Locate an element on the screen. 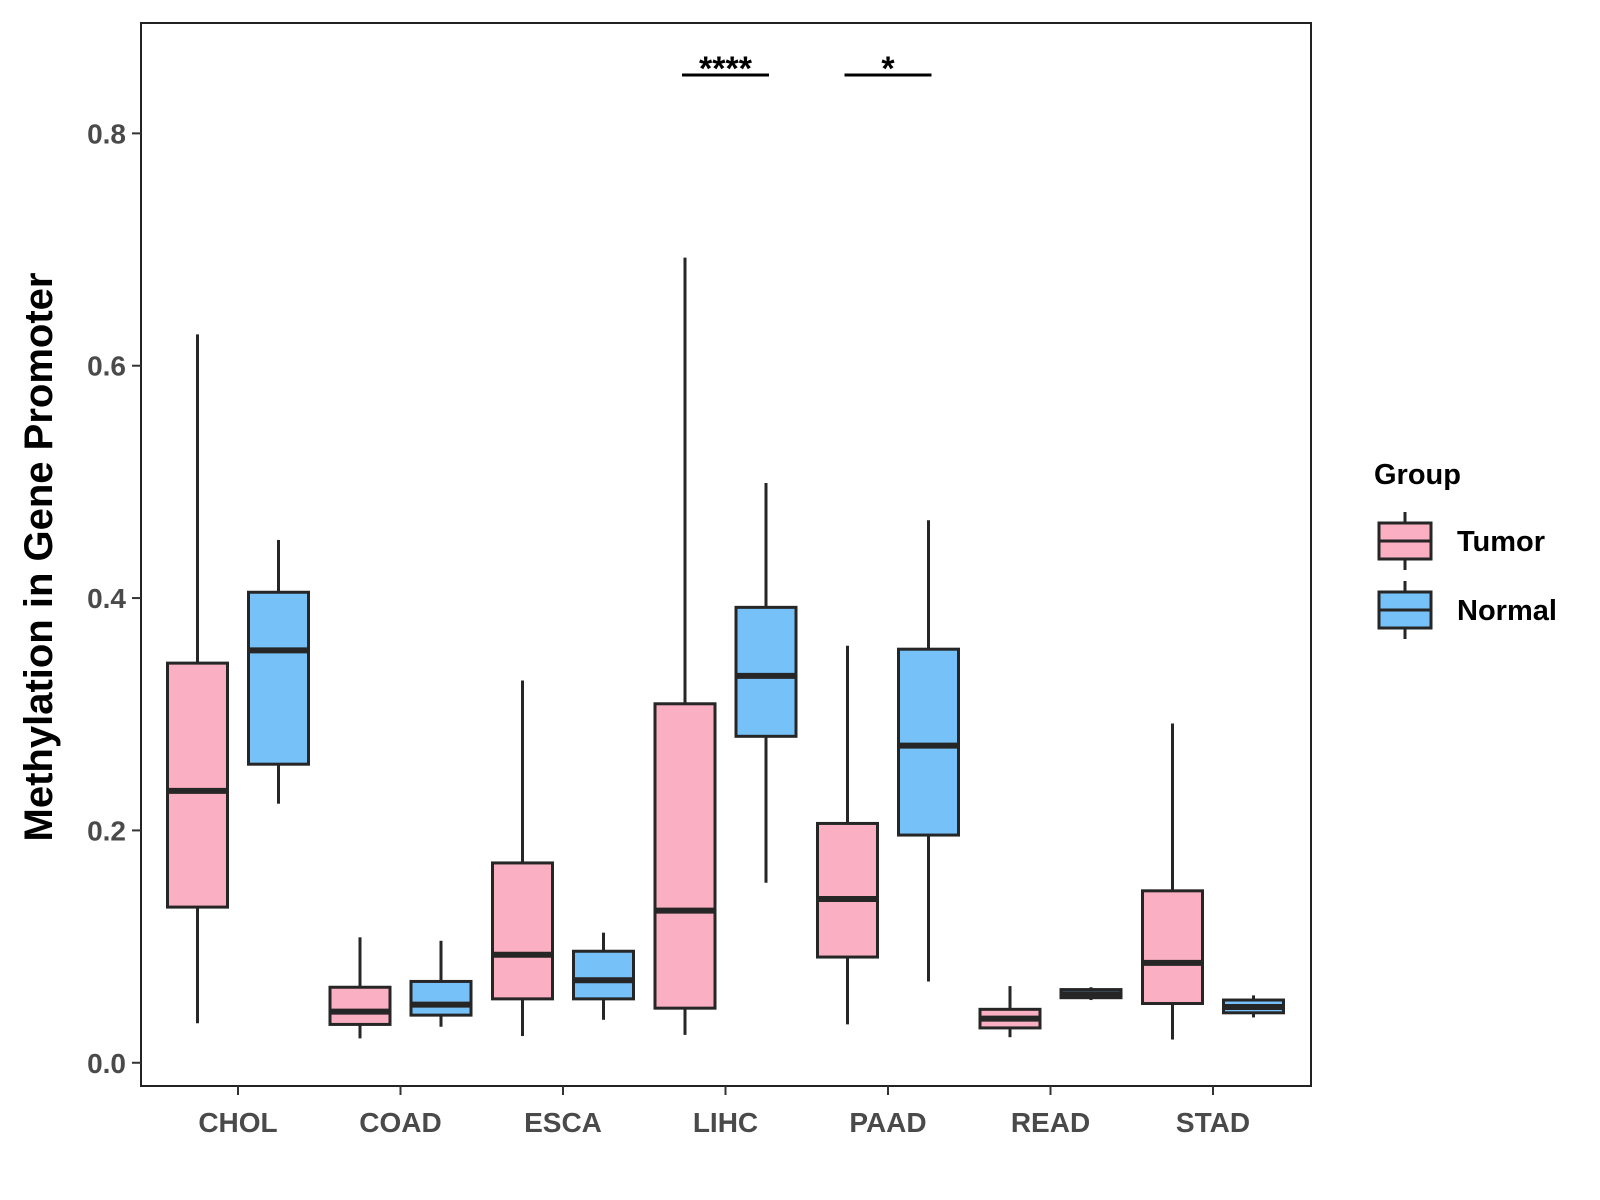 This screenshot has width=1600, height=1200. box-normal-paad is located at coordinates (928, 751).